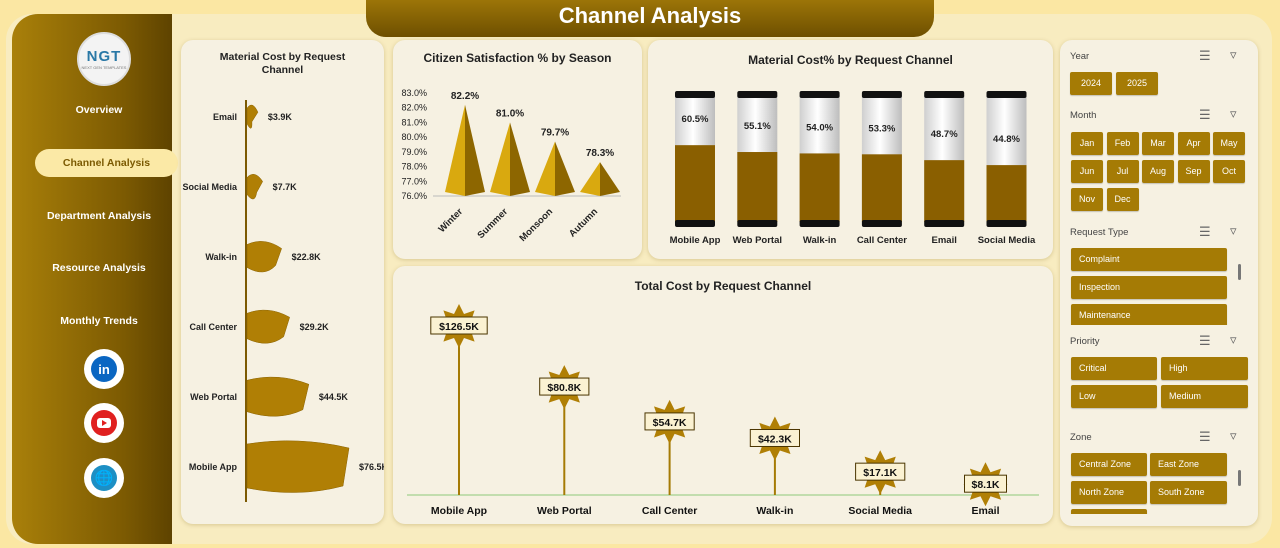 The width and height of the screenshot is (1280, 548). I want to click on month-jul: Jul, so click(1122, 171).